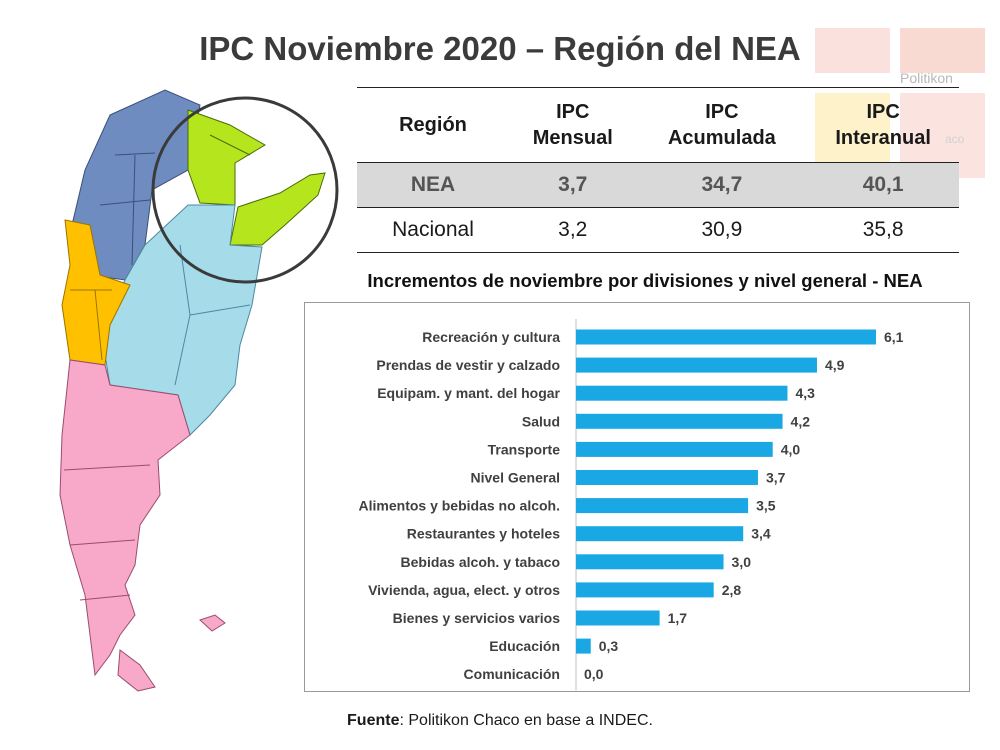 The width and height of the screenshot is (1000, 750). Describe the element at coordinates (883, 185) in the screenshot. I see `row-interanual: 40,1` at that location.